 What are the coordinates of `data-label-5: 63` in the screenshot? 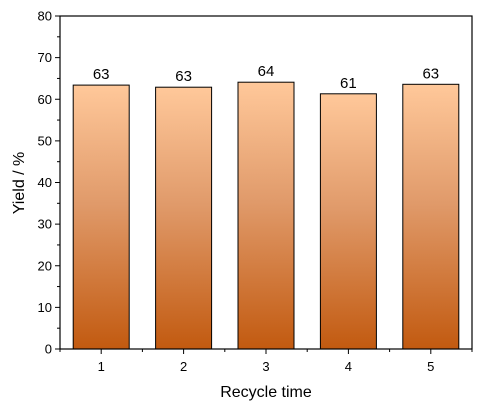 It's located at (430, 73).